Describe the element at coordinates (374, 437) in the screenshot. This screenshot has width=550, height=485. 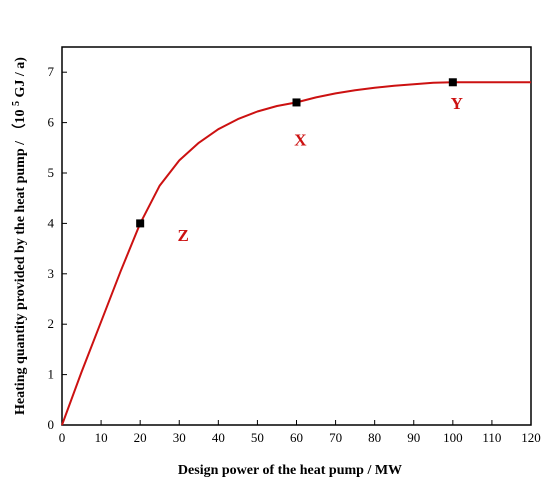
I see `x-tick-label: 80` at that location.